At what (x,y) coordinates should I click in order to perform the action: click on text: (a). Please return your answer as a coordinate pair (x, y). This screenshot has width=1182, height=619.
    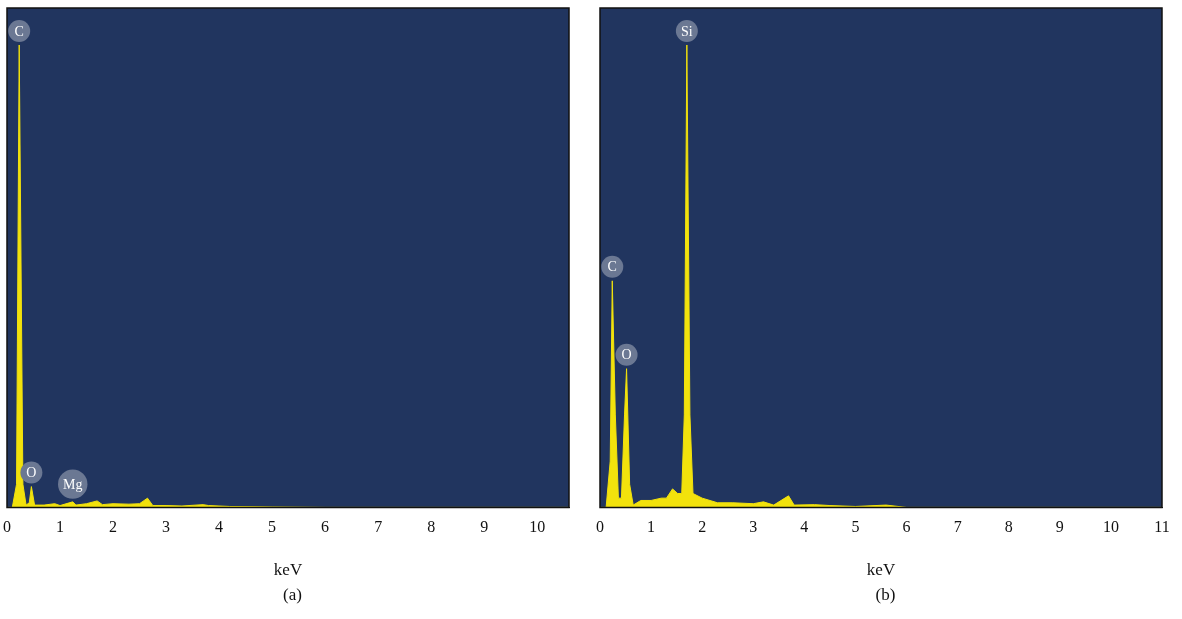
    Looking at the image, I should click on (292, 595).